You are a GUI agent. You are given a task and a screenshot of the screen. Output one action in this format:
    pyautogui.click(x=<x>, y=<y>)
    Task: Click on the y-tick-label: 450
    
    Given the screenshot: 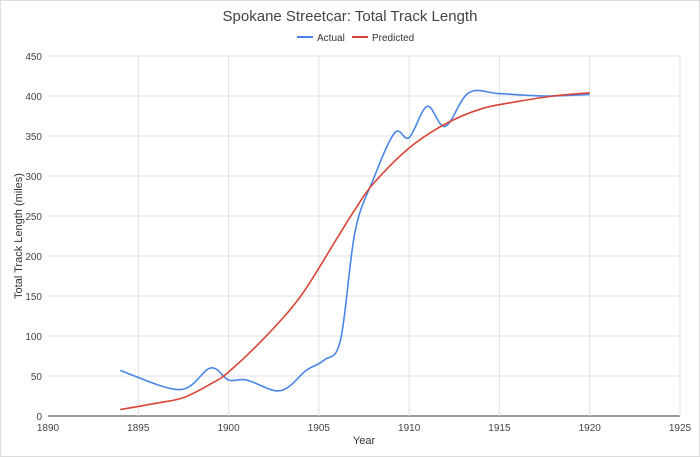 What is the action you would take?
    pyautogui.click(x=33, y=57)
    